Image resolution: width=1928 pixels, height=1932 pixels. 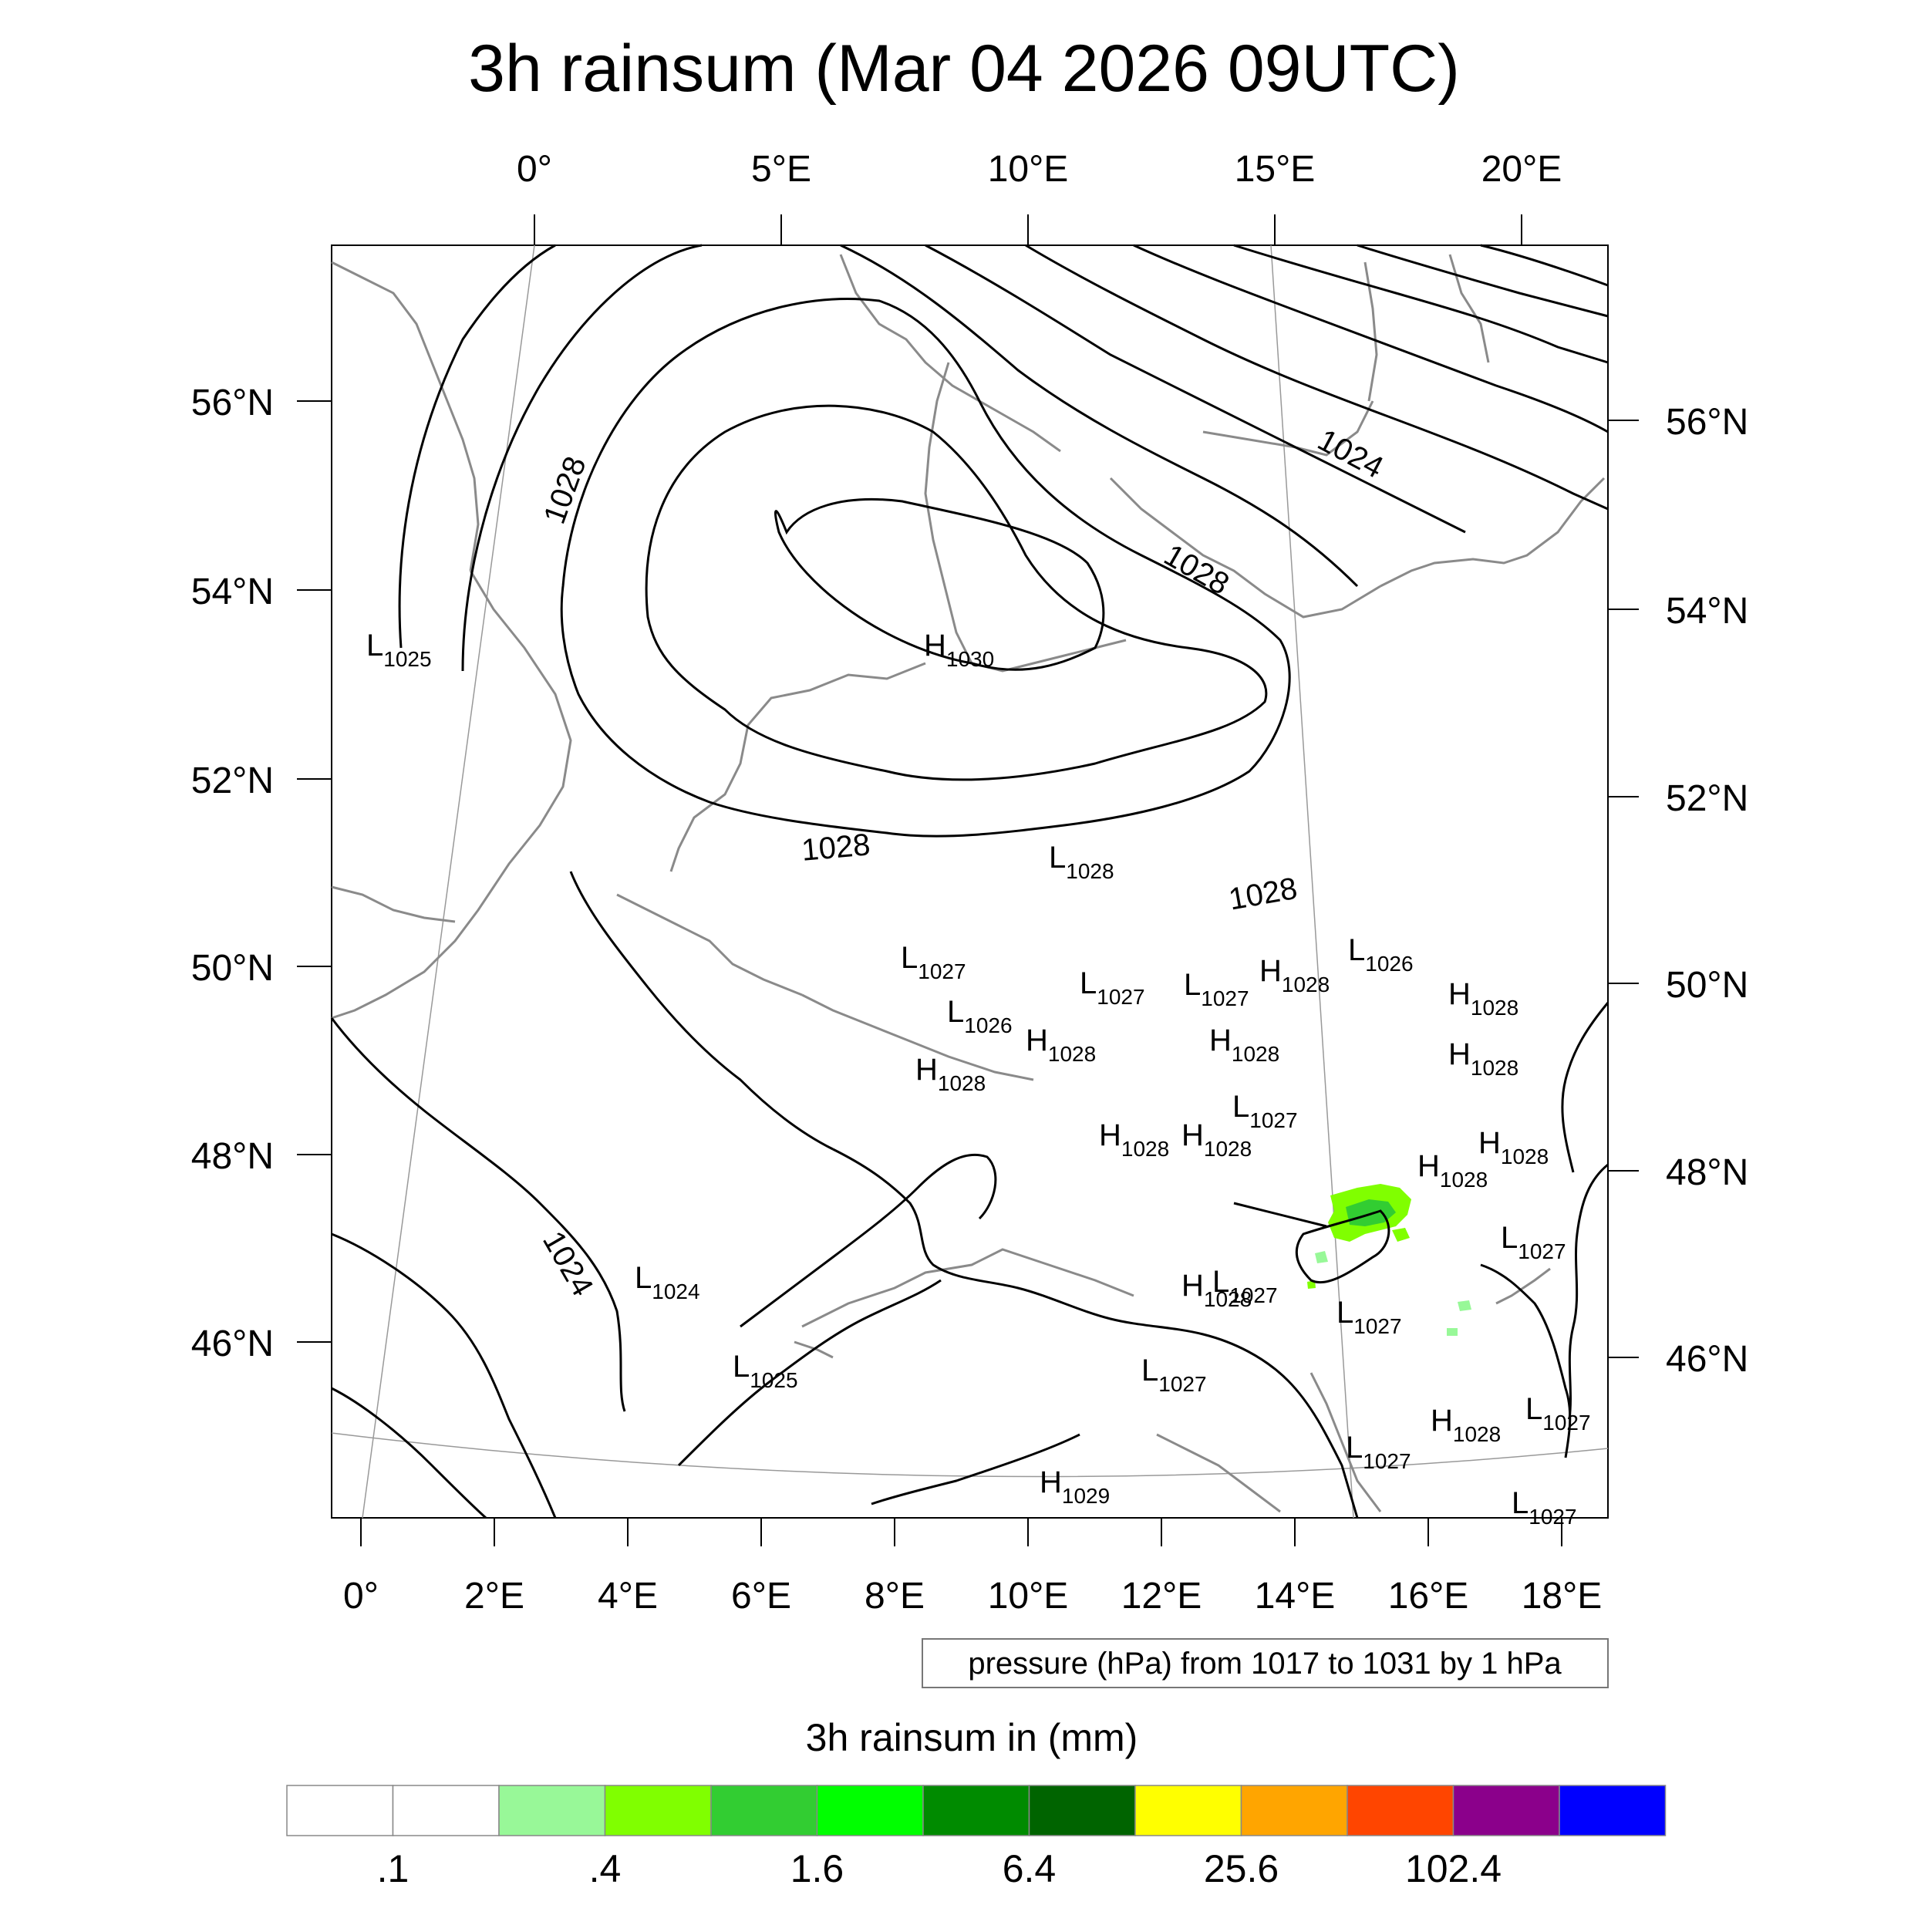 I want to click on right-lat-label: 56°N, so click(x=1707, y=422).